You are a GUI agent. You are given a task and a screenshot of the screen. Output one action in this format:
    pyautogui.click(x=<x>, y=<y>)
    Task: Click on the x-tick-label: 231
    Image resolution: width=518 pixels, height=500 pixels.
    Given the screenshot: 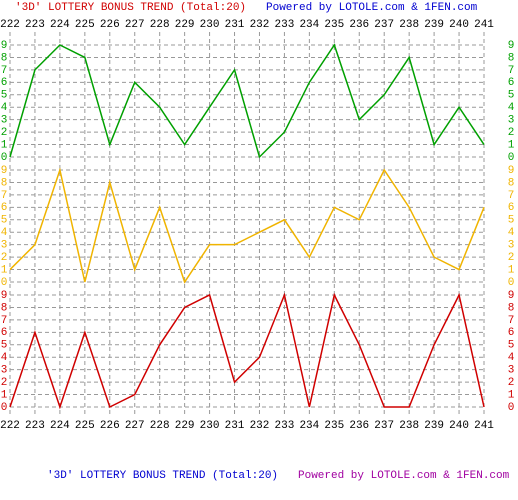 What is the action you would take?
    pyautogui.click(x=235, y=25)
    